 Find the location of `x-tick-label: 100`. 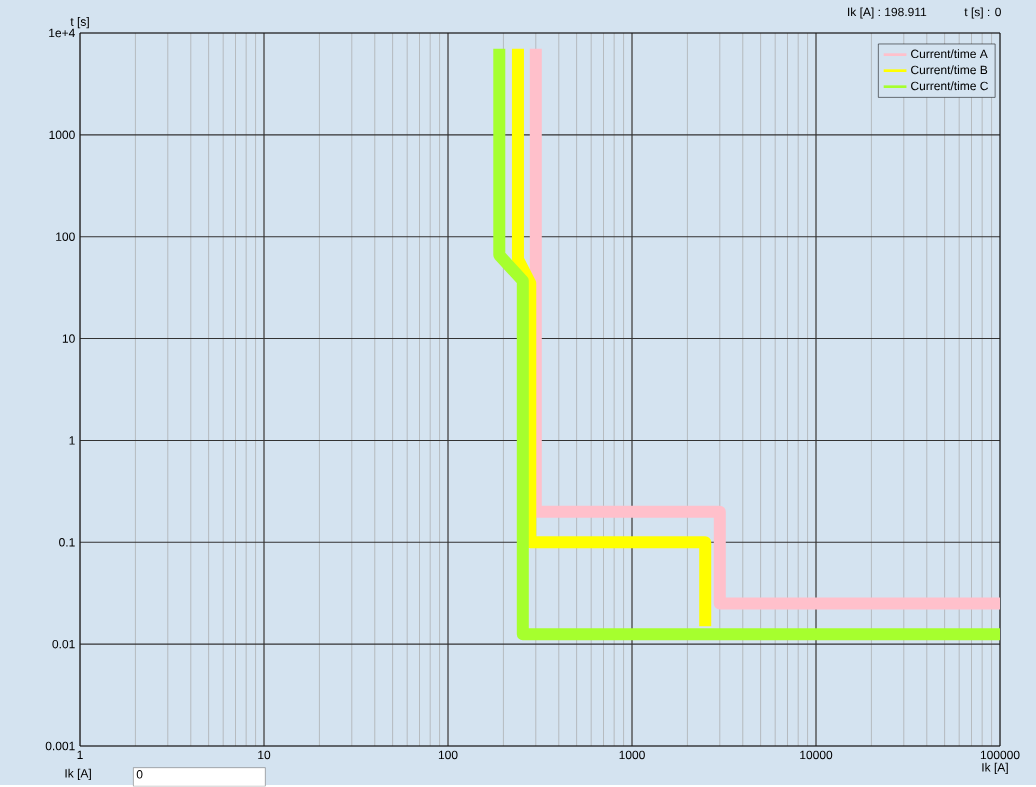

x-tick-label: 100 is located at coordinates (448, 755).